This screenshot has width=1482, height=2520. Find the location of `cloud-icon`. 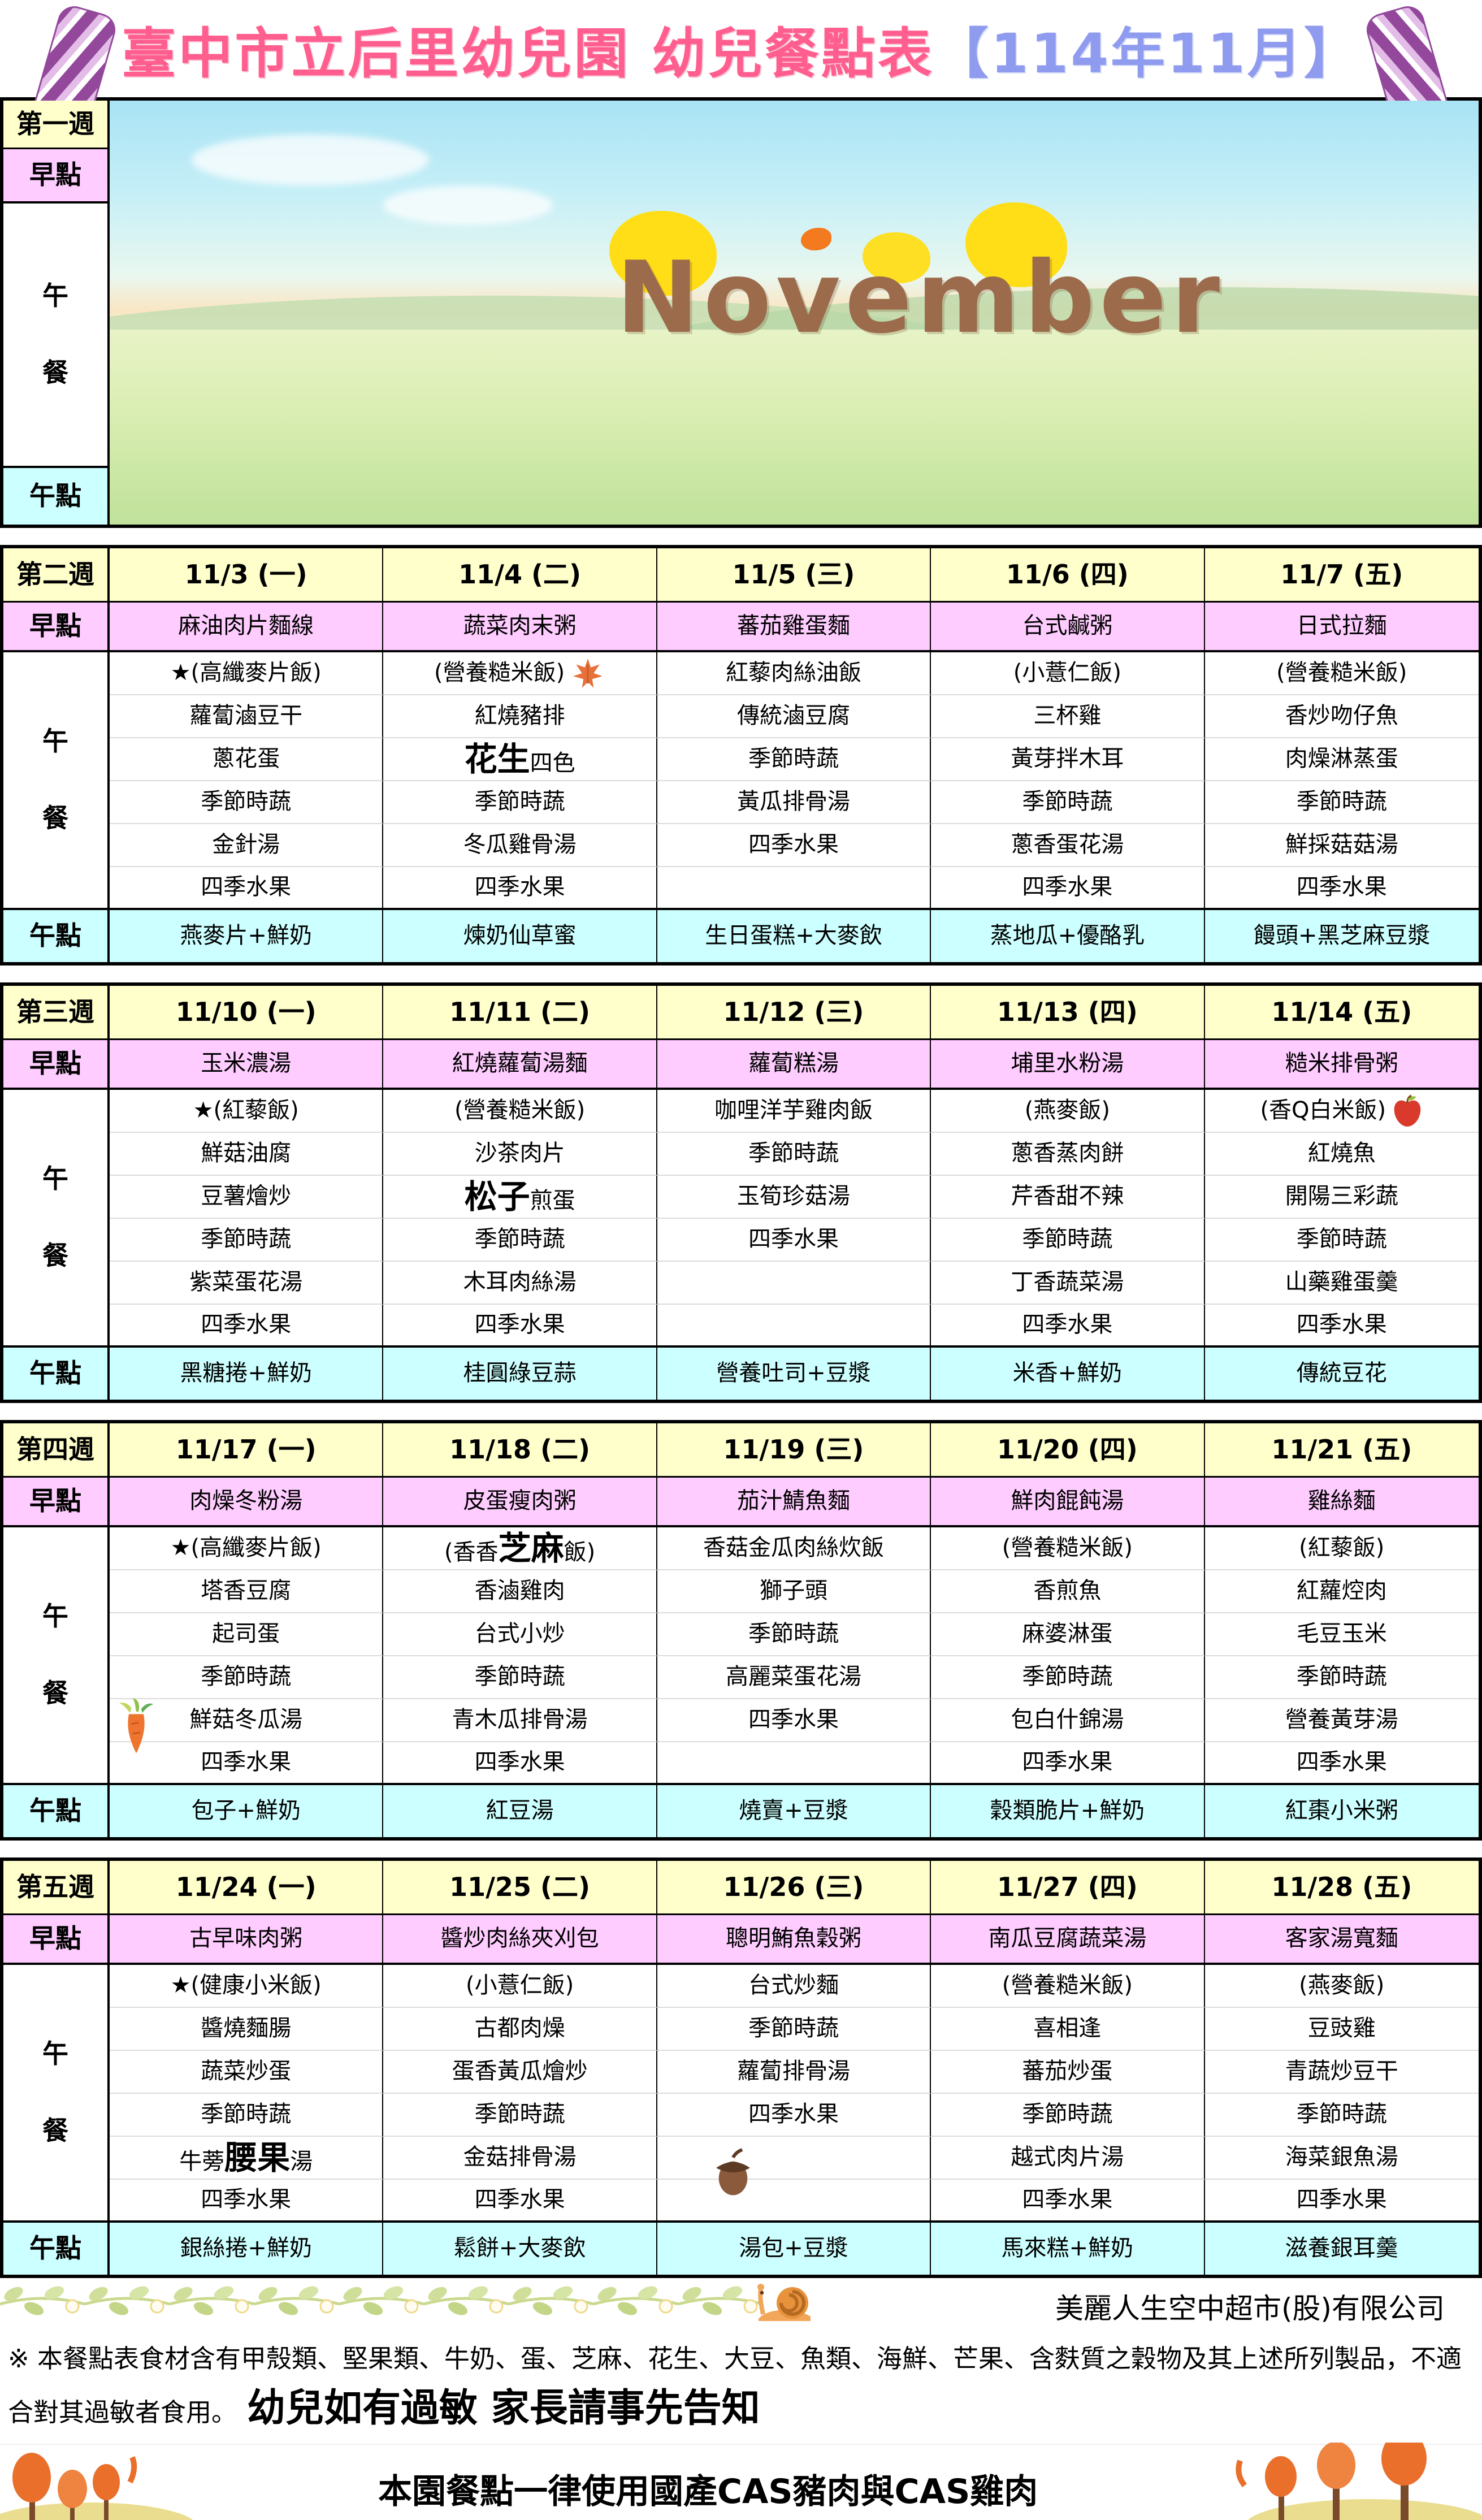

cloud-icon is located at coordinates (468, 205).